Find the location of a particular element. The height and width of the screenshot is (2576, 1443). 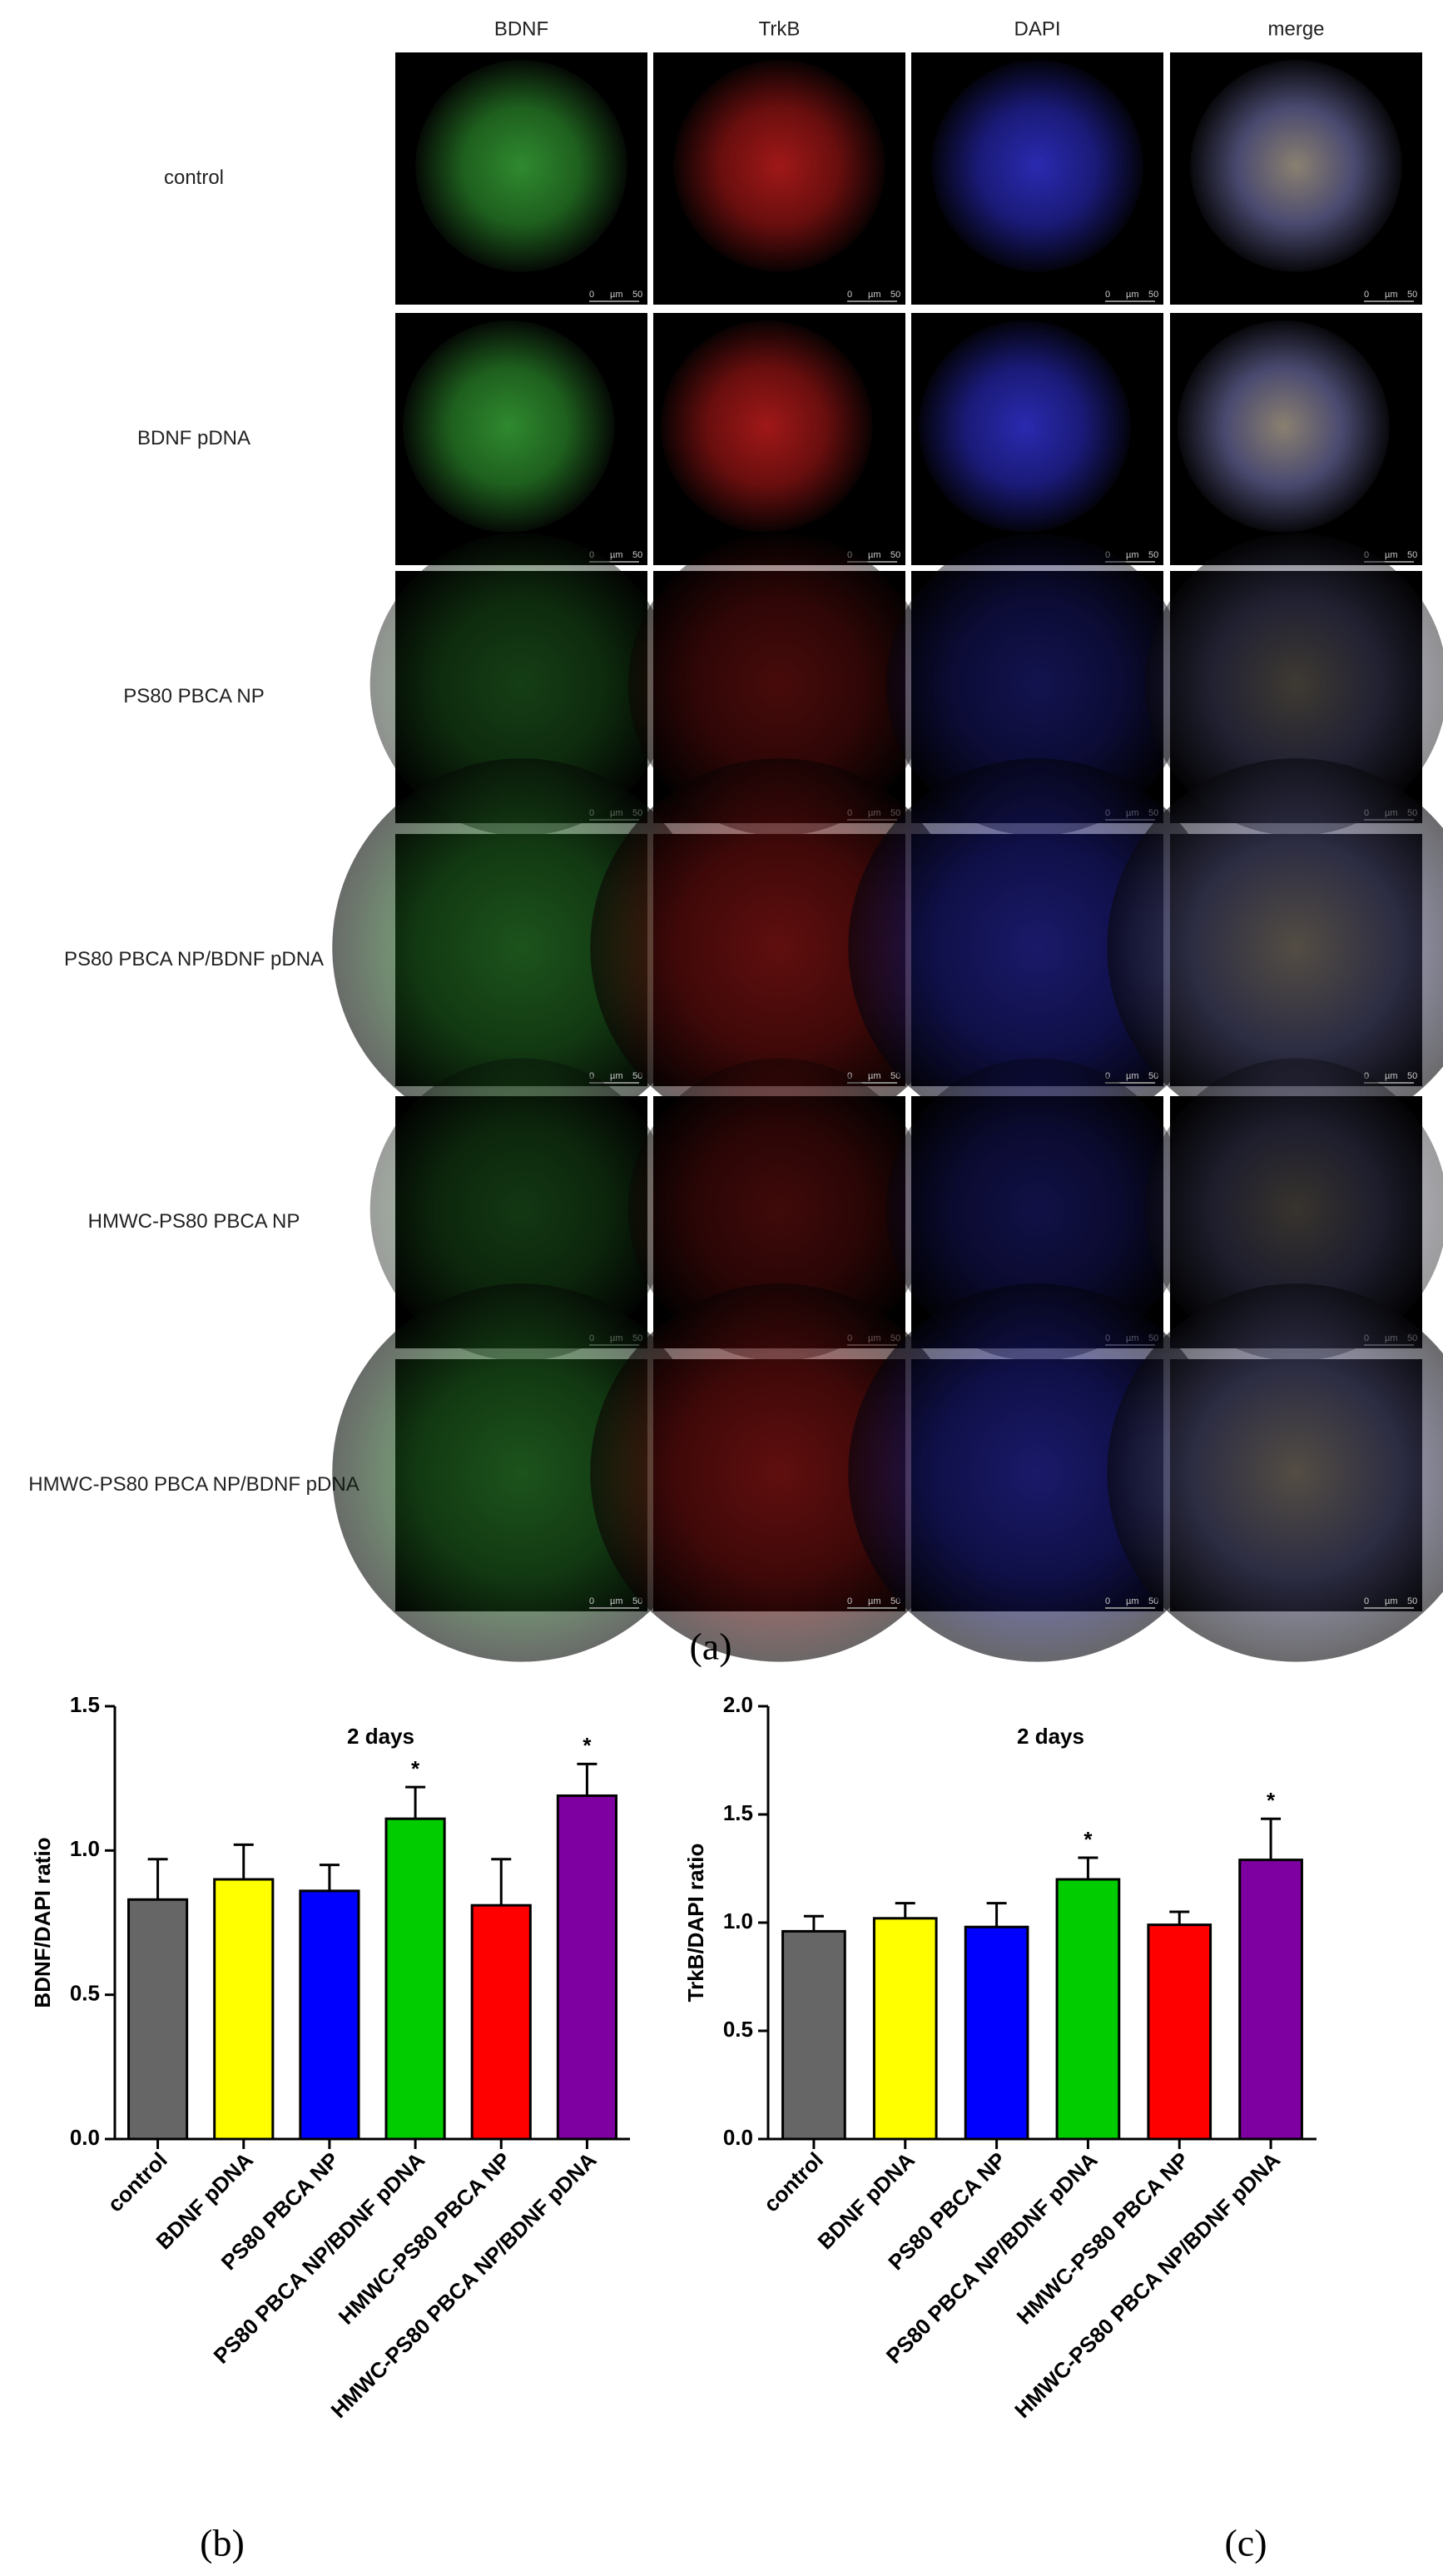

column-header: DAPI is located at coordinates (1037, 29).